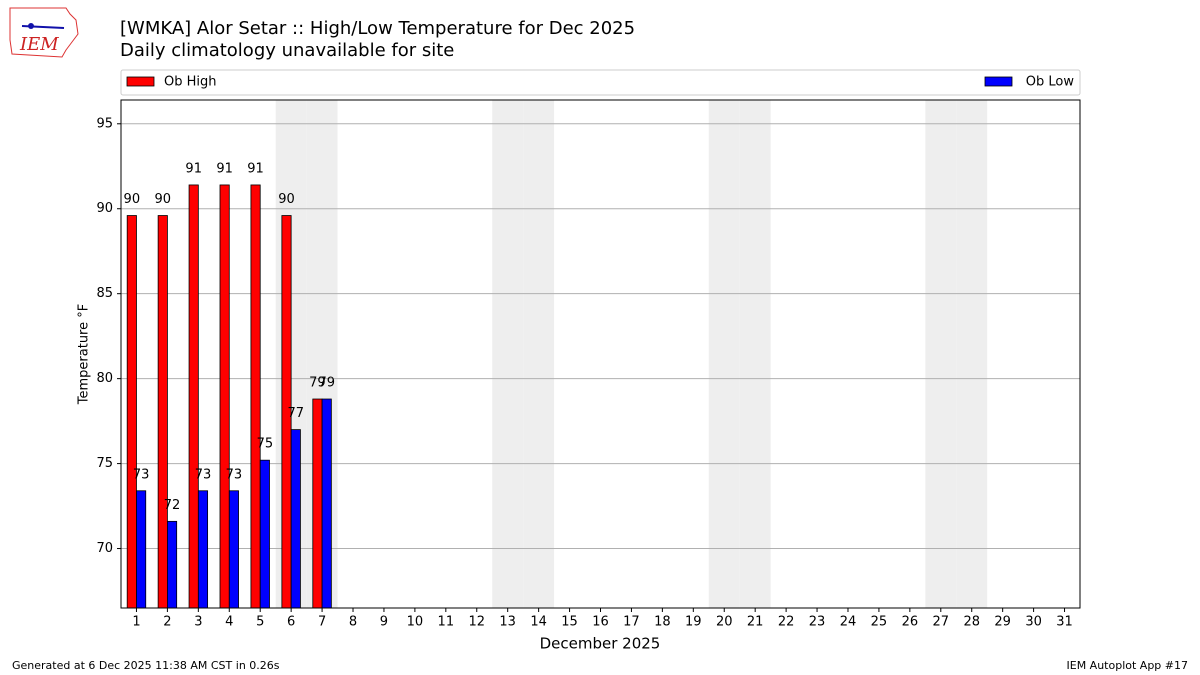 This screenshot has width=1200, height=675. I want to click on x-tick-label: 24, so click(848, 622).